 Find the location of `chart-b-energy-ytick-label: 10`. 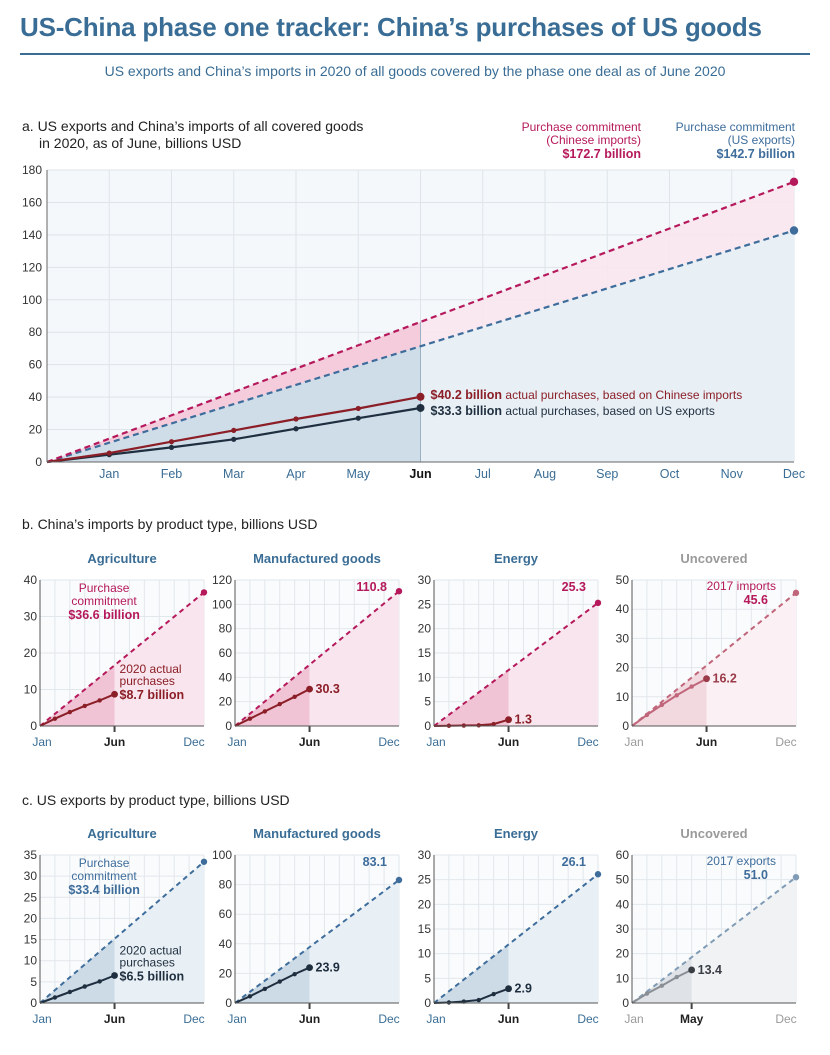

chart-b-energy-ytick-label: 10 is located at coordinates (425, 677).